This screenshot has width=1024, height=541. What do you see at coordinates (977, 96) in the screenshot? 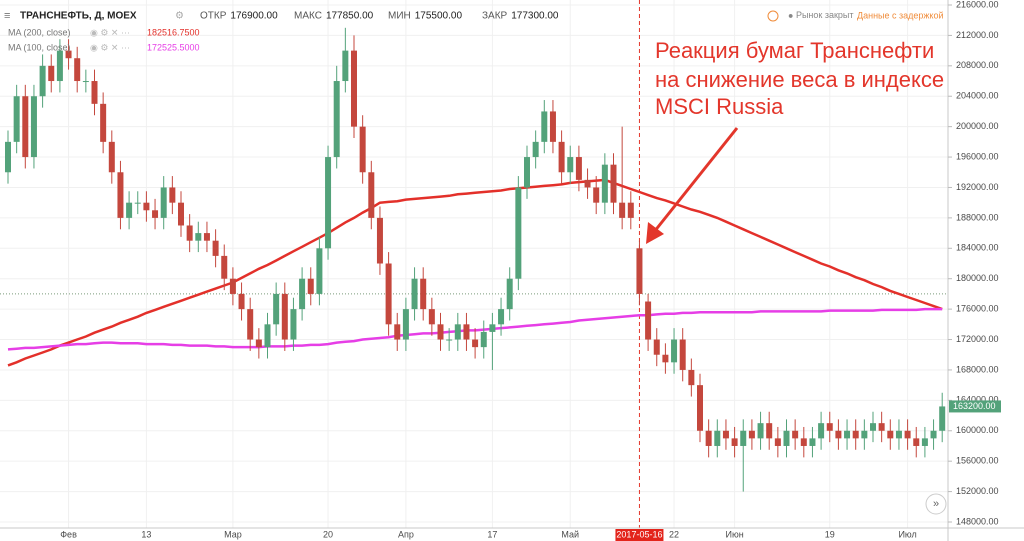
I see `y-tick-label: 204000.00` at bounding box center [977, 96].